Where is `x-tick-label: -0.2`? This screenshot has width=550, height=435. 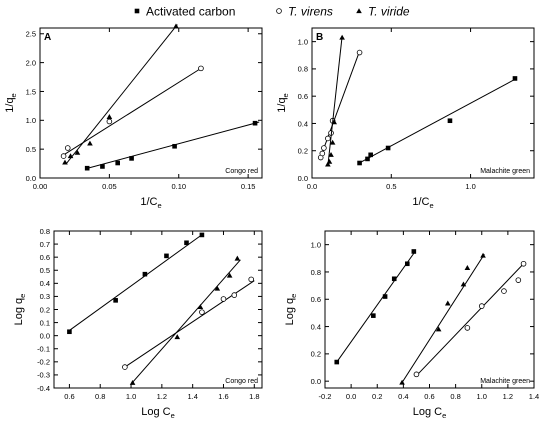 x-tick-label: -0.2 is located at coordinates (325, 396).